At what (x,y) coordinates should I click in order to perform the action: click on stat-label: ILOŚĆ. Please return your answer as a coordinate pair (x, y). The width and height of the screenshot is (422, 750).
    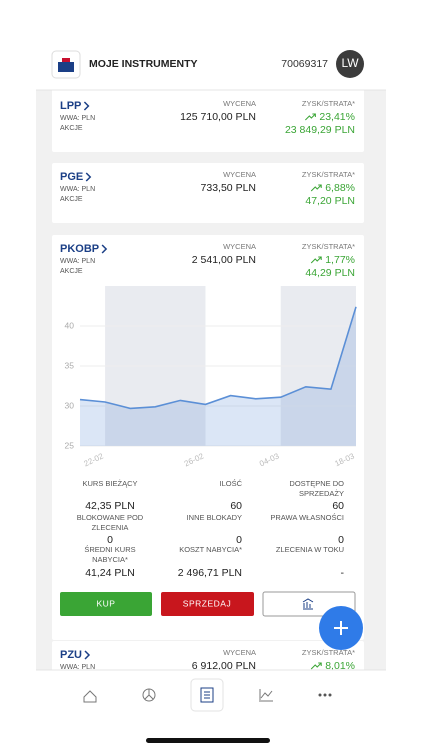
    Looking at the image, I should click on (230, 483).